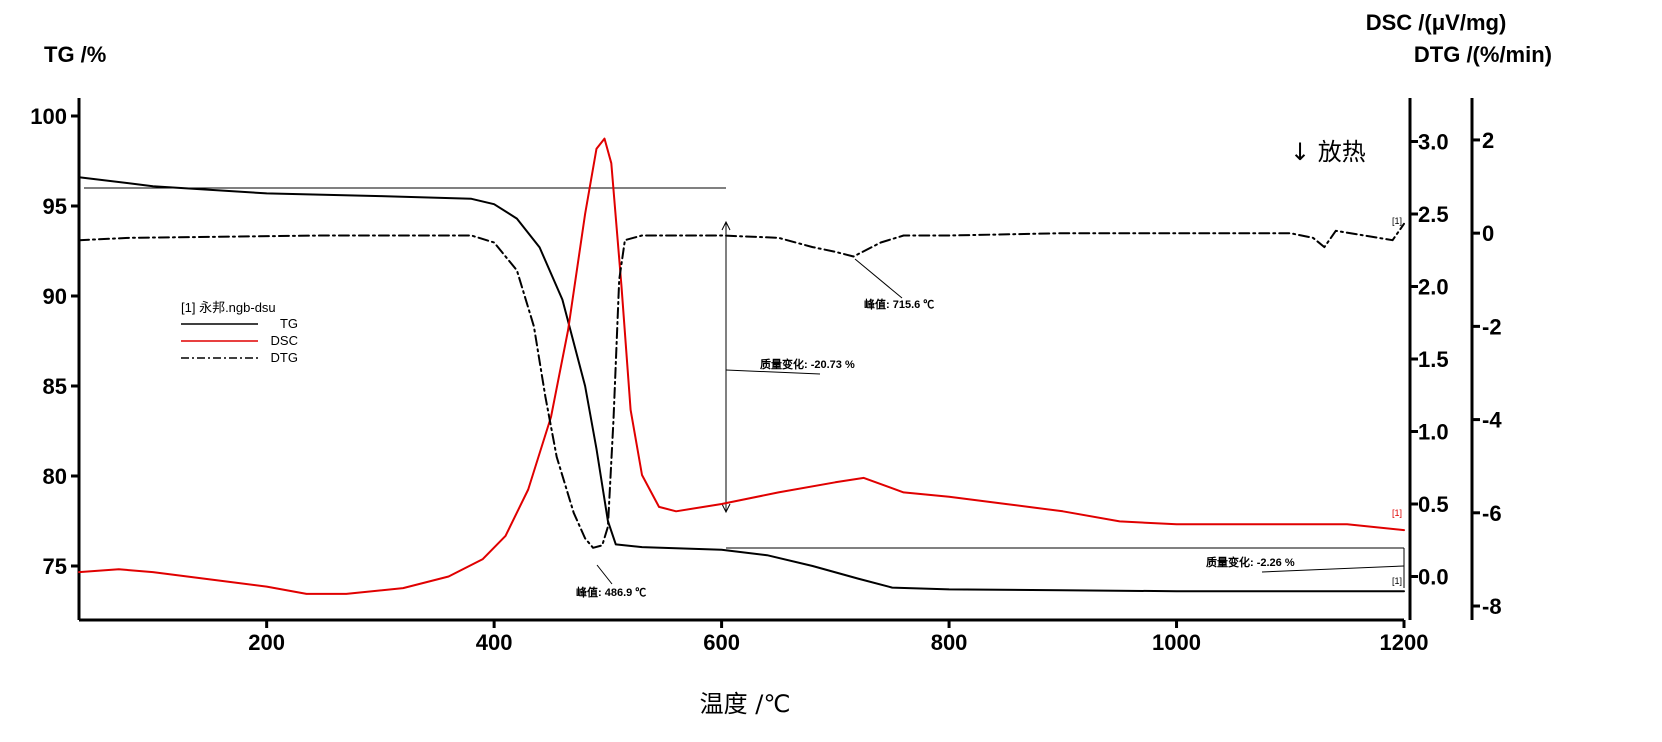  What do you see at coordinates (611, 592) in the screenshot?
I see `peak-label-main: 峰值: 486.9 ℃` at bounding box center [611, 592].